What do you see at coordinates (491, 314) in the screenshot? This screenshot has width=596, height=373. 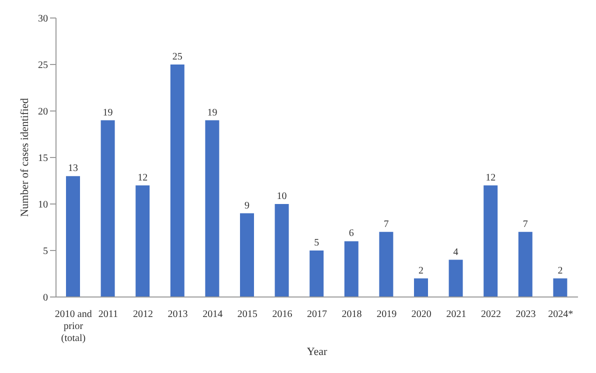 I see `x-tick-label: 2022` at bounding box center [491, 314].